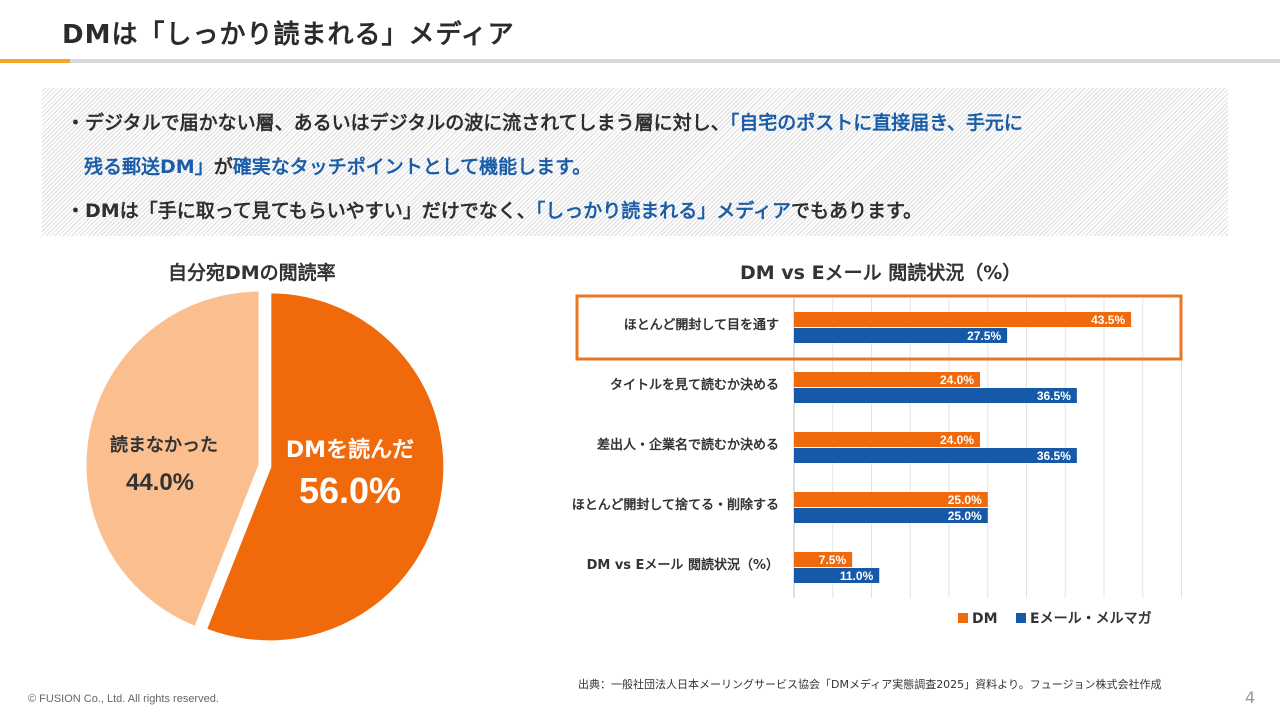  What do you see at coordinates (223, 167) in the screenshot?
I see `summary-text: が` at bounding box center [223, 167].